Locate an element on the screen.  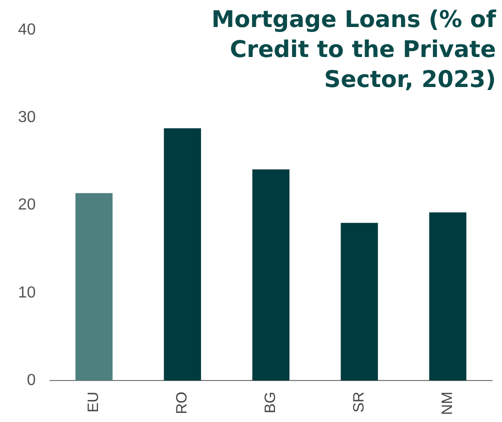
y-tick-label: 20 is located at coordinates (27, 205).